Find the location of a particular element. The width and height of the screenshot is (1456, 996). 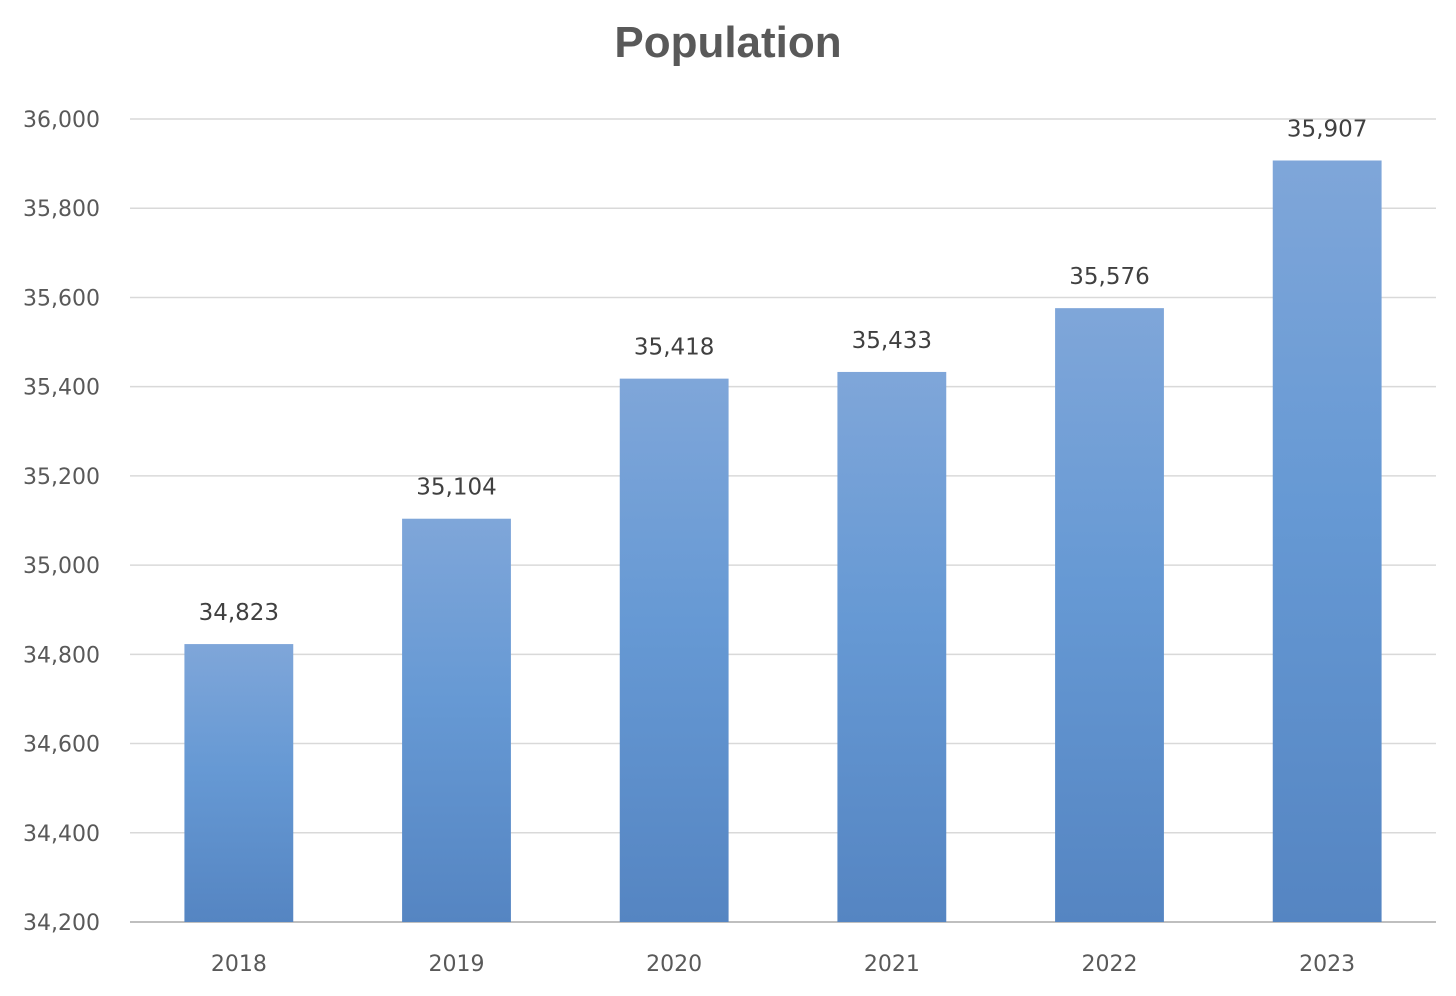

data-label-2020: 35,418 is located at coordinates (674, 348).